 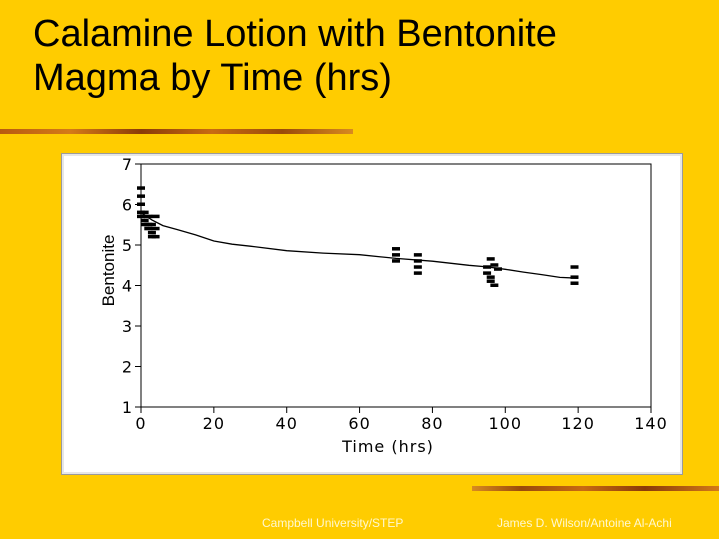 I want to click on decorative-rule-bottom, so click(x=595, y=488).